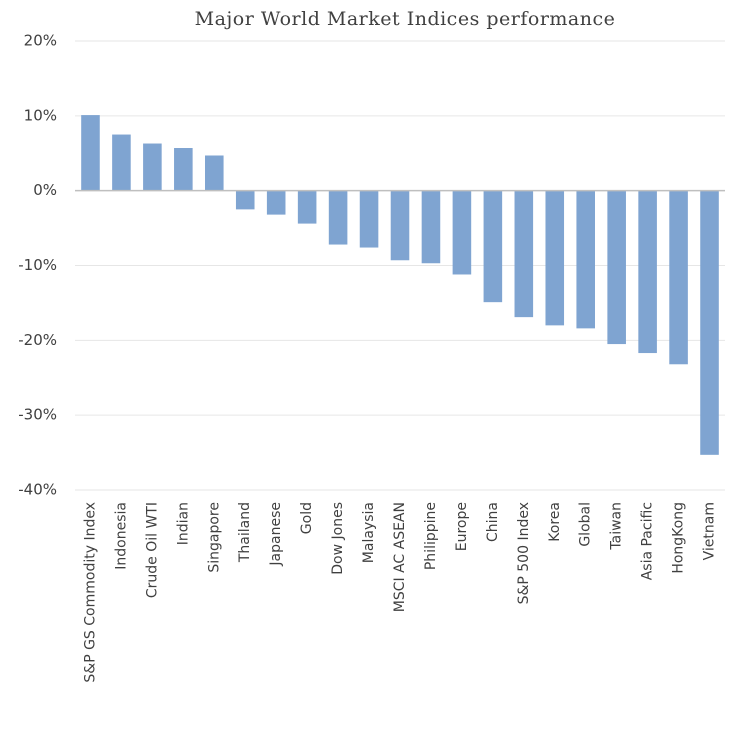 This screenshot has width=733, height=742. I want to click on y-tick-label: 20%, so click(40, 41).